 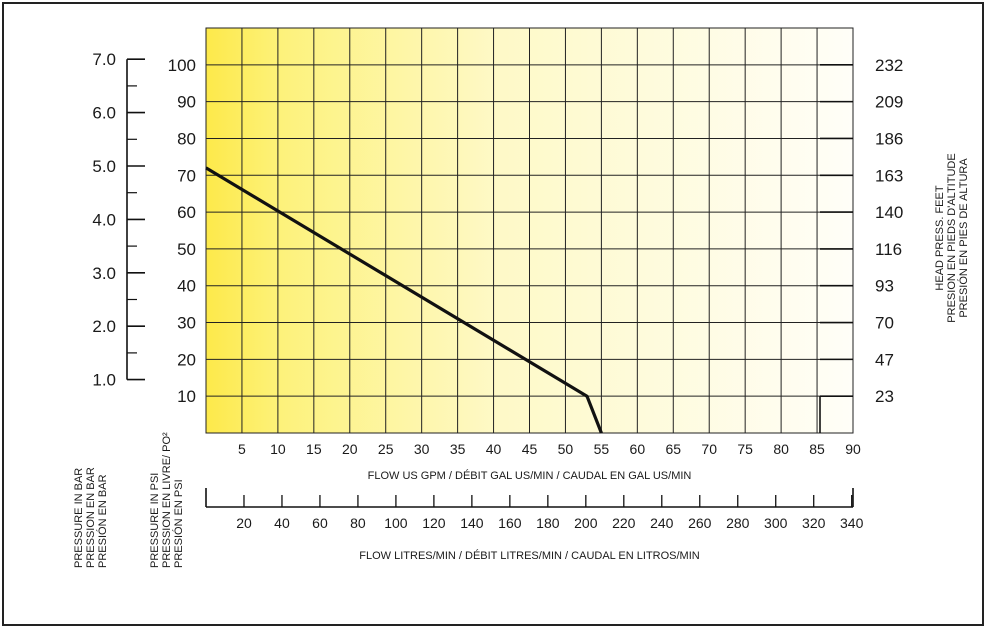 I want to click on bar-axis-title-line: PRESSION EN BAR, so click(x=91, y=517).